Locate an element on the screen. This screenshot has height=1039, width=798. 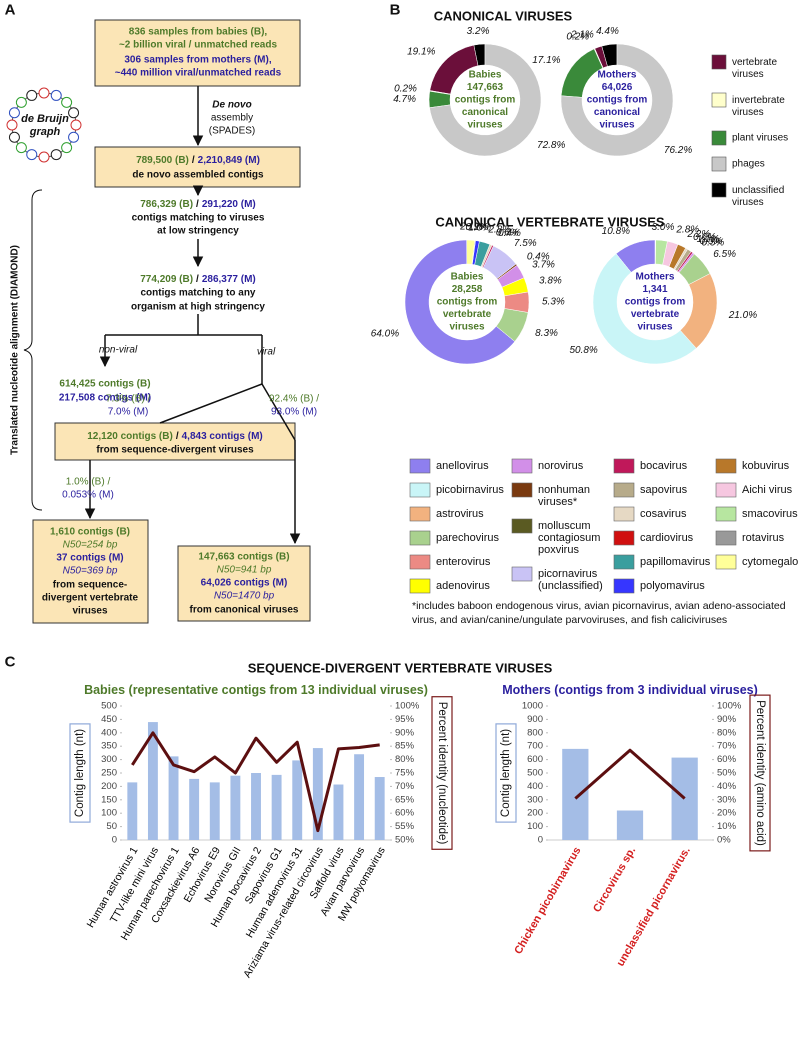
x-tick-label: Circovirus sp. is located at coordinates (614, 880).